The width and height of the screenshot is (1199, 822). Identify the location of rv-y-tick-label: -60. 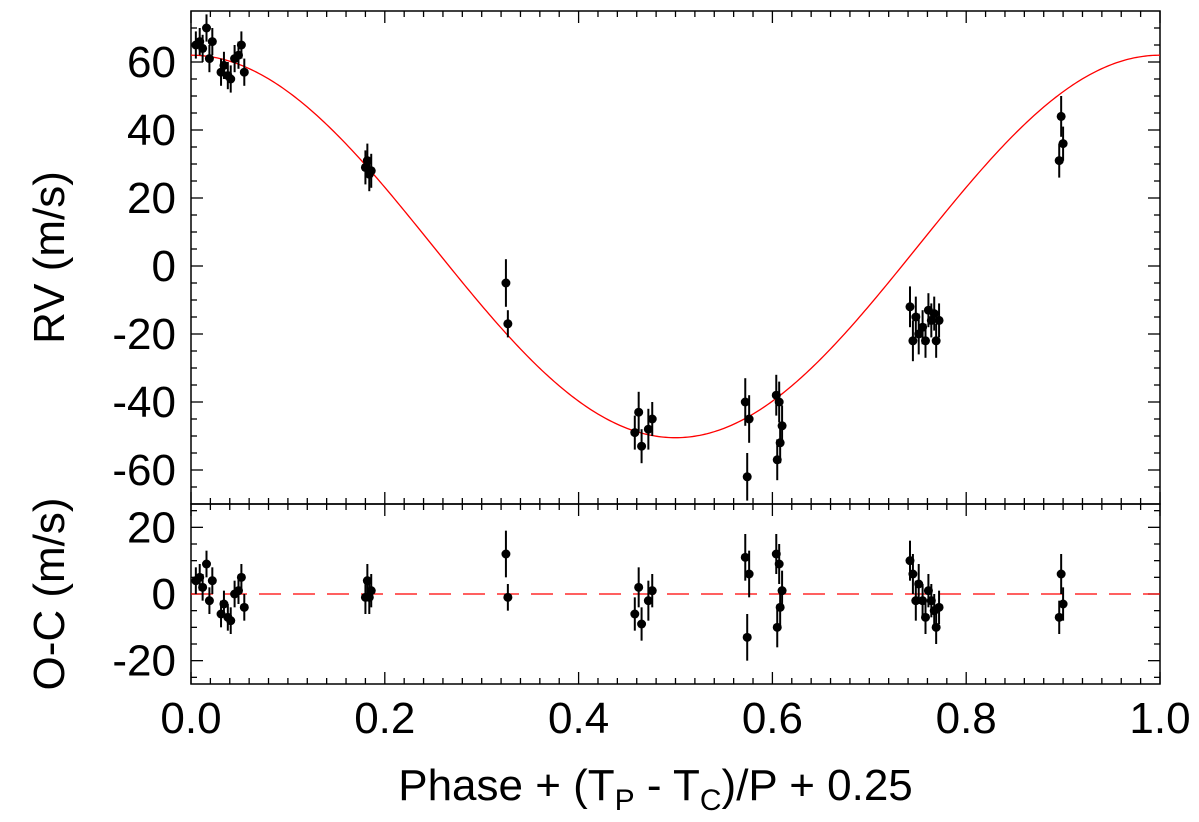
(144, 470).